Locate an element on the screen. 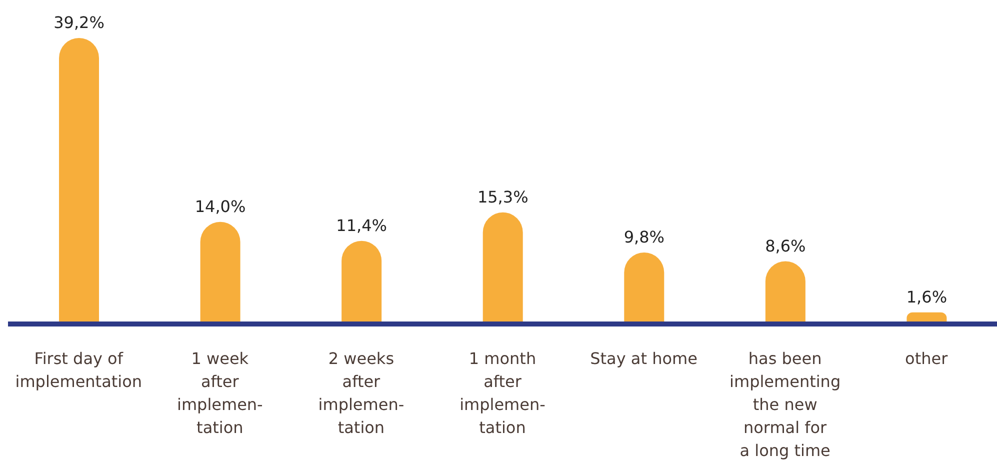 The width and height of the screenshot is (997, 471). data-label: 8,6% is located at coordinates (785, 246).